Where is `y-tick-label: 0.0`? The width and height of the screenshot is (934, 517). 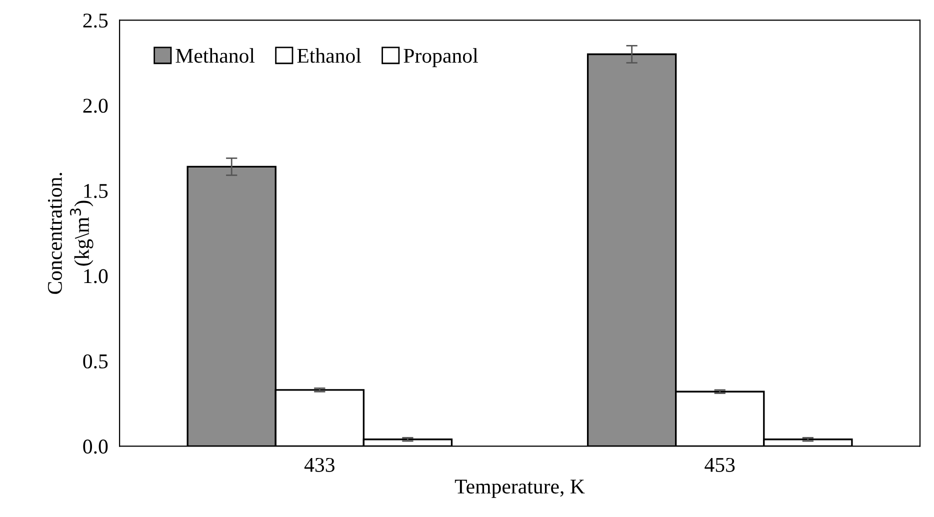
y-tick-label: 0.0 is located at coordinates (95, 447).